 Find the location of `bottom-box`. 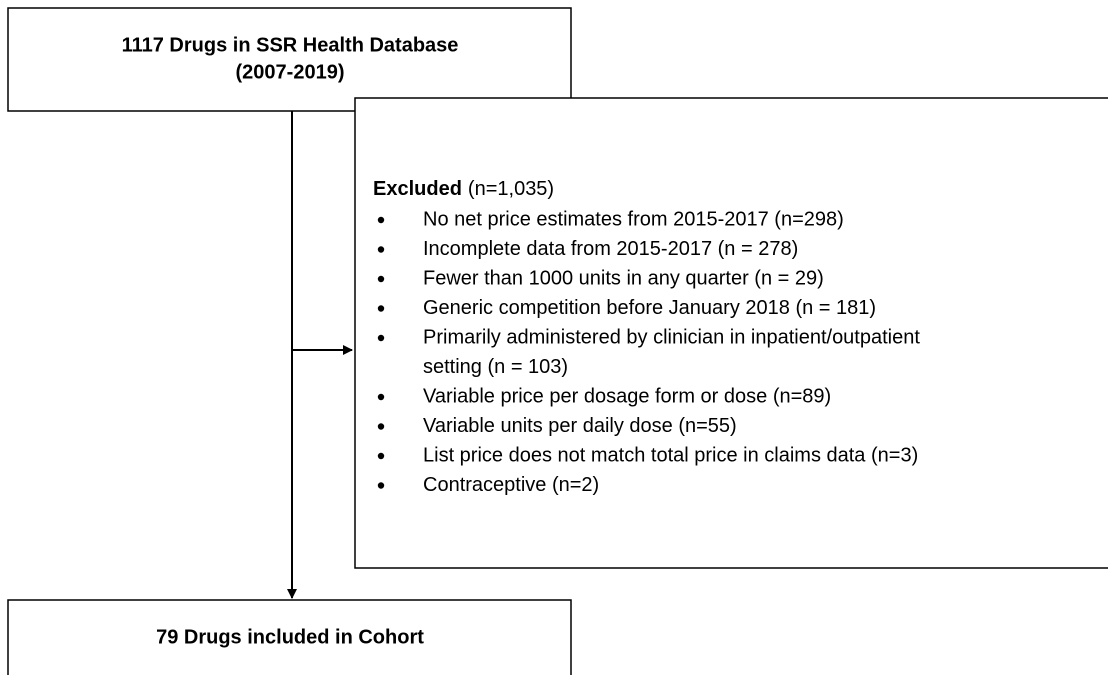

bottom-box is located at coordinates (289, 637).